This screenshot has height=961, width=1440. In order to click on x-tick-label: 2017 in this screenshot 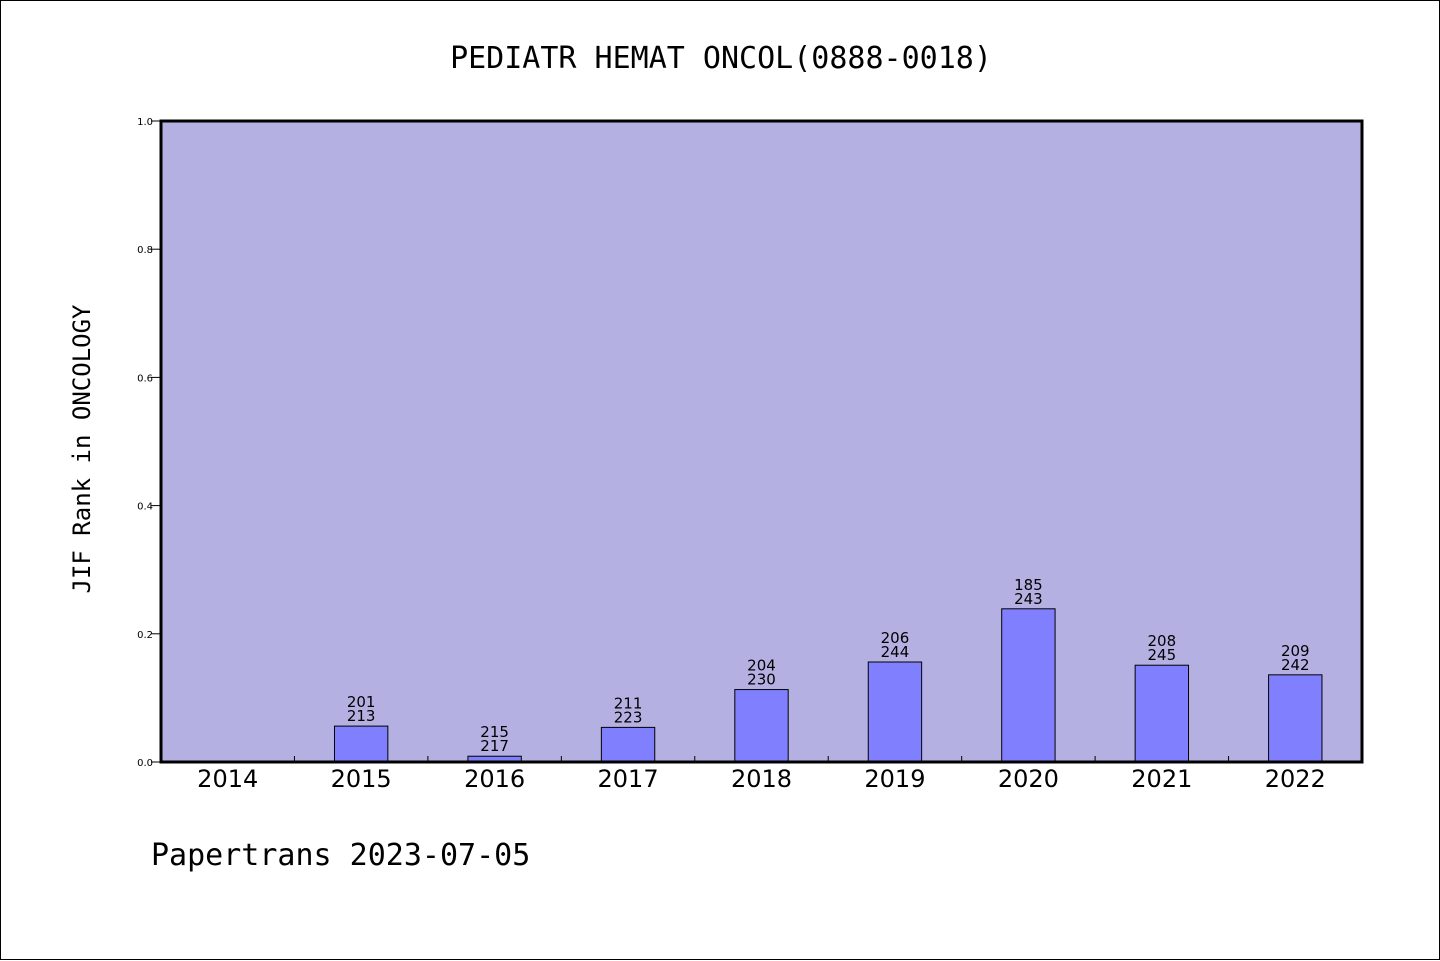, I will do `click(628, 779)`.